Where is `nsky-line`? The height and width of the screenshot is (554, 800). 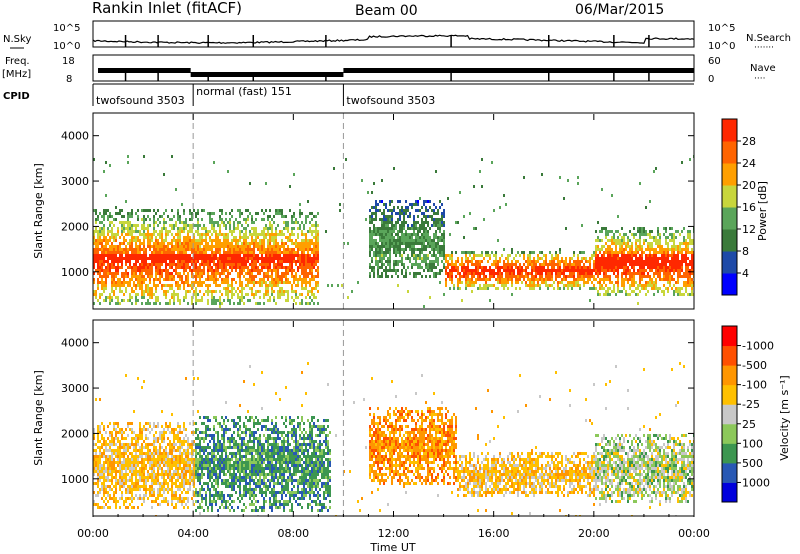
nsky-line is located at coordinates (393, 39).